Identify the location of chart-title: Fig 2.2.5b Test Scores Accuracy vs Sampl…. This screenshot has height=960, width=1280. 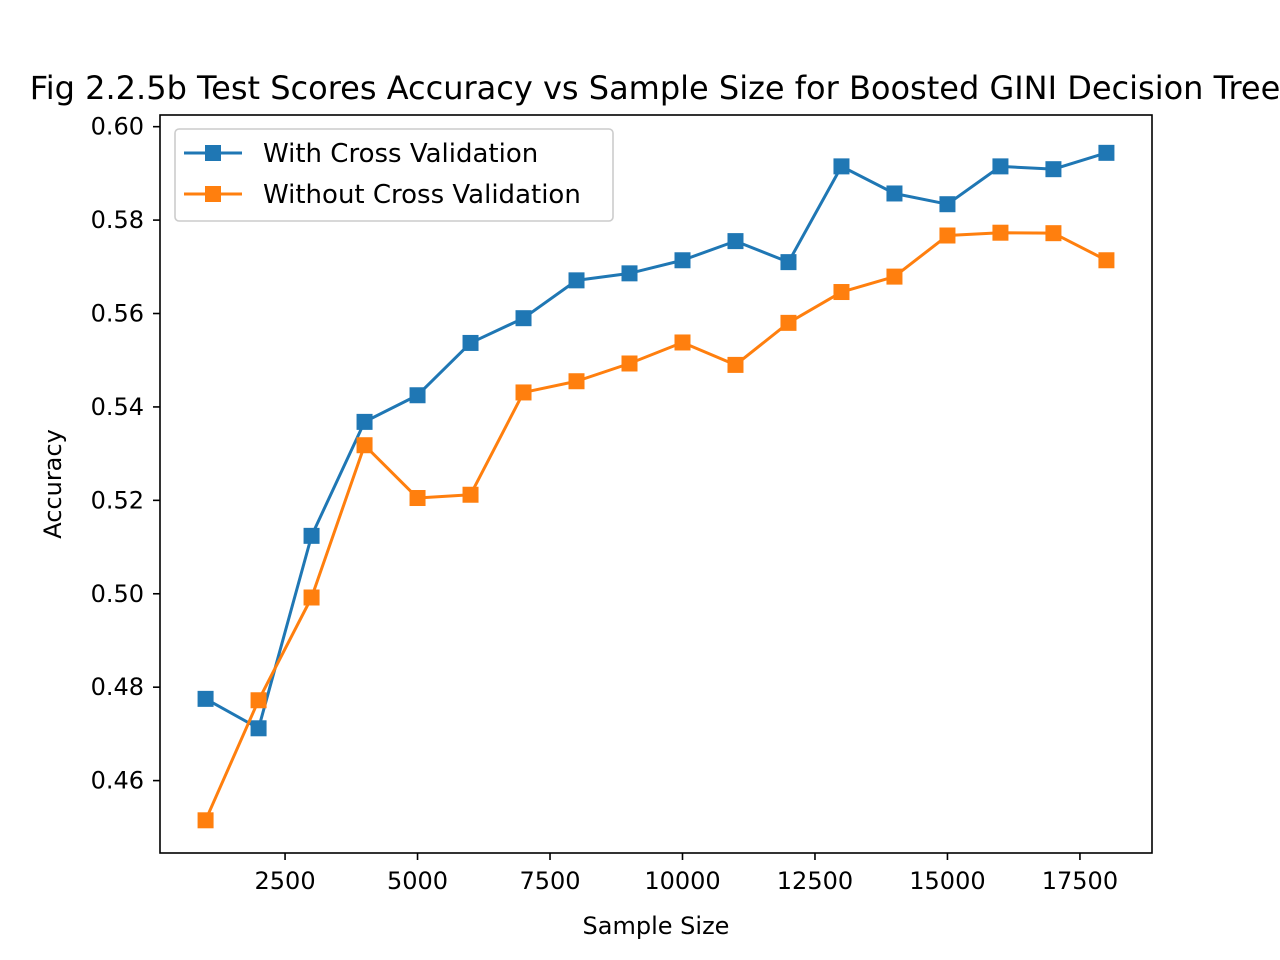
(655, 88).